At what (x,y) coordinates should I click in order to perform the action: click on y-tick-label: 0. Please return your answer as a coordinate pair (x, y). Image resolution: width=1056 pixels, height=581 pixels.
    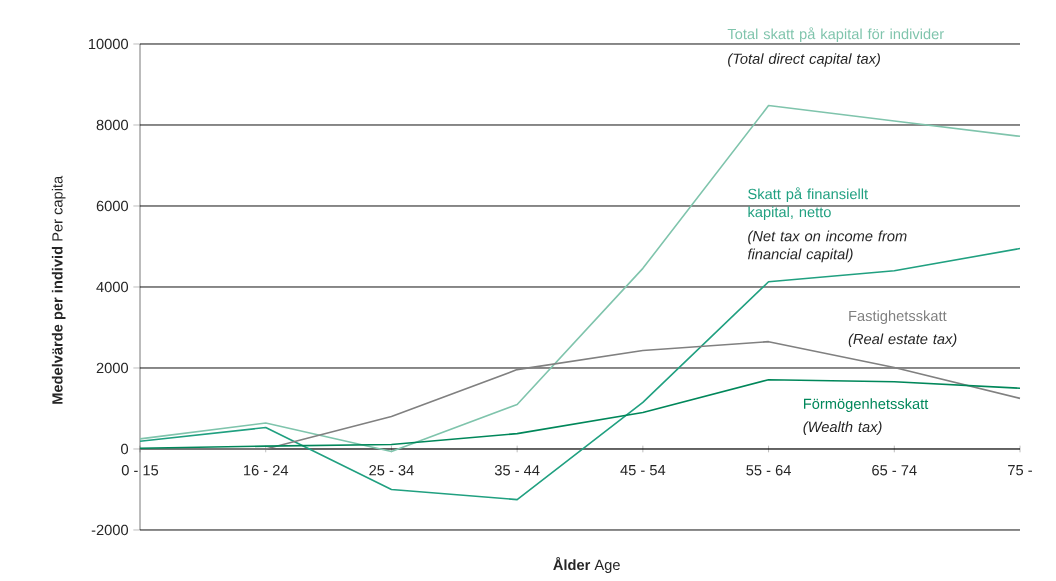
    Looking at the image, I should click on (125, 449).